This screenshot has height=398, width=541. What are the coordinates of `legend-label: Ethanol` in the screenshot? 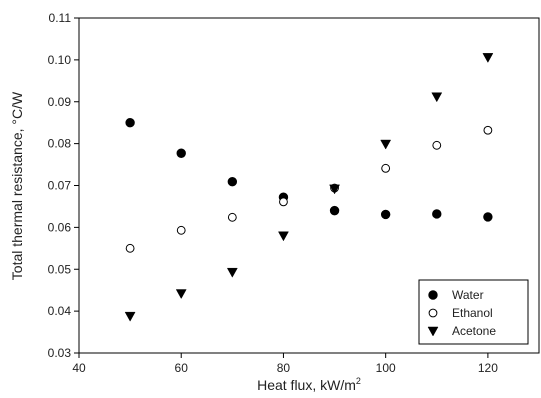 It's located at (472, 313).